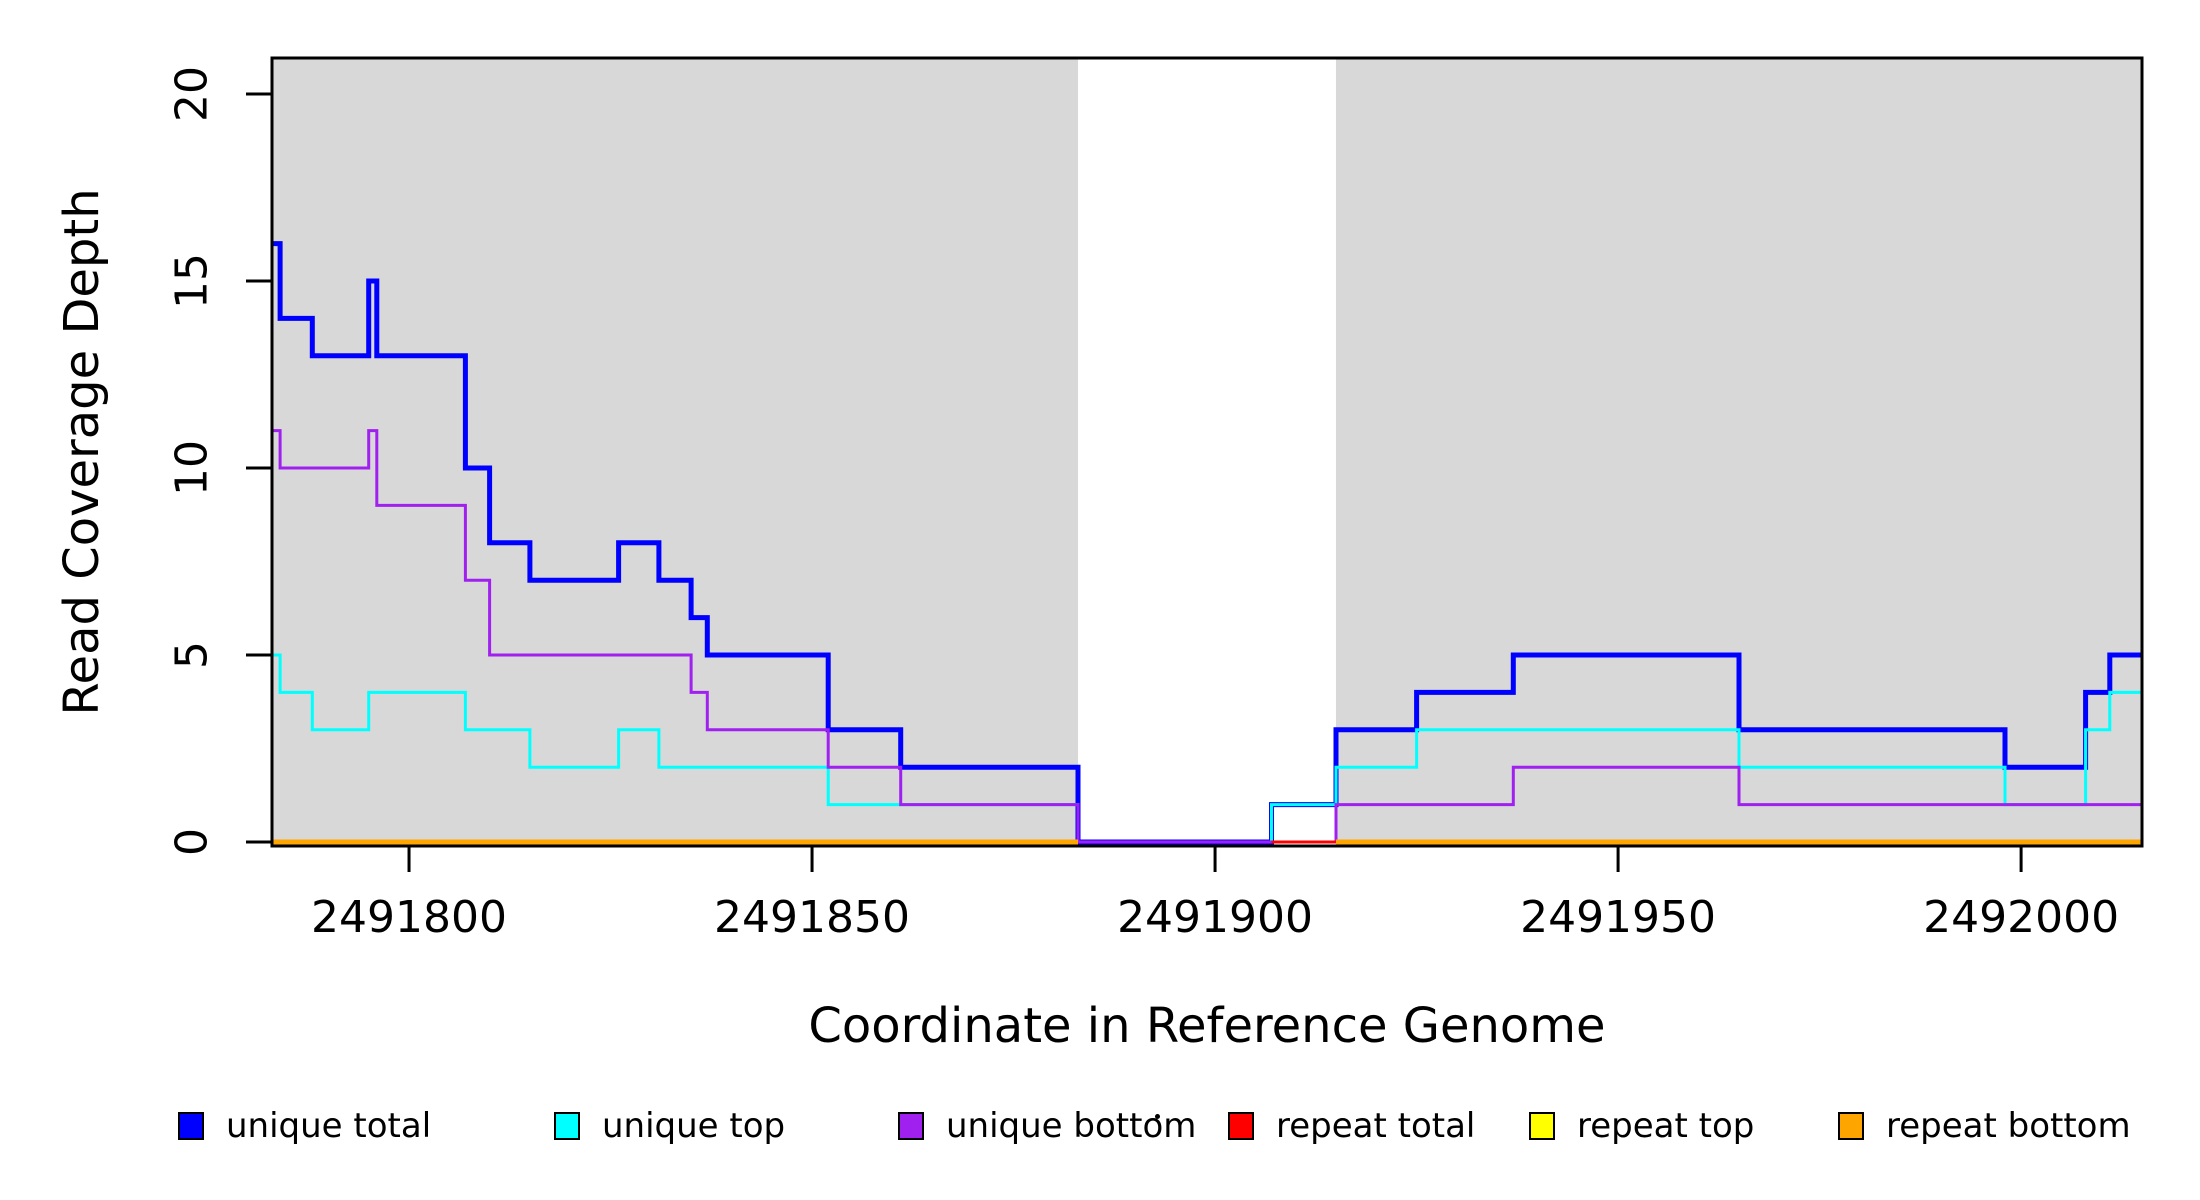 The width and height of the screenshot is (2200, 1200). What do you see at coordinates (82, 452) in the screenshot?
I see `y-axis-title: Read Coverage Depth` at bounding box center [82, 452].